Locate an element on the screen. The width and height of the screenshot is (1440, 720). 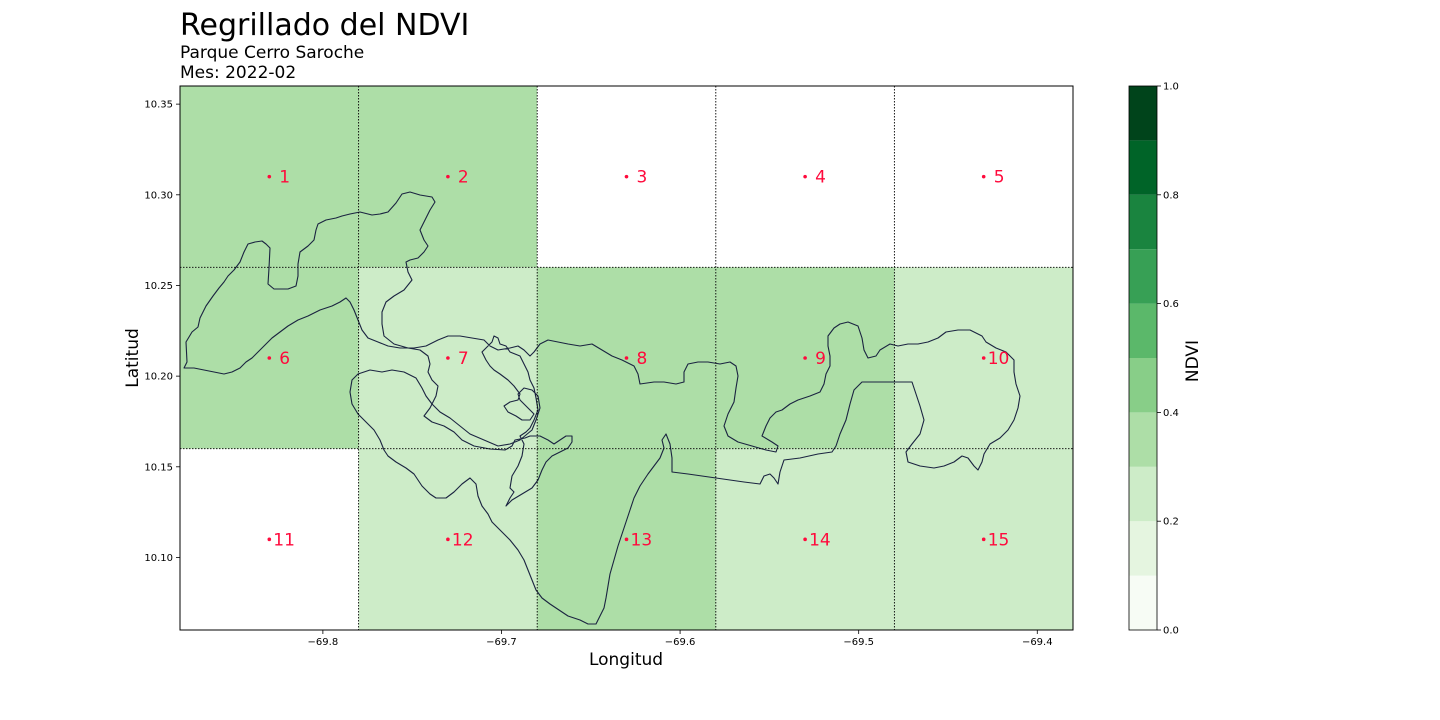
x-tick-label: −69.7 is located at coordinates (501, 642).